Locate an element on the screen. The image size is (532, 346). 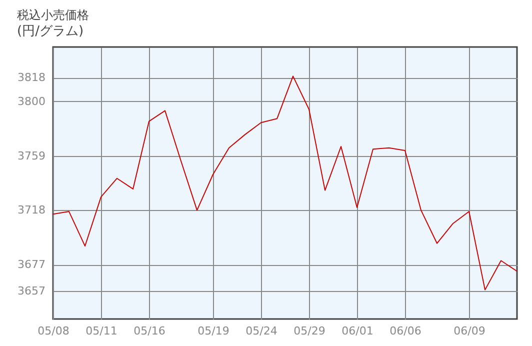
chart-title: 税込小売価格 is located at coordinates (53, 15).